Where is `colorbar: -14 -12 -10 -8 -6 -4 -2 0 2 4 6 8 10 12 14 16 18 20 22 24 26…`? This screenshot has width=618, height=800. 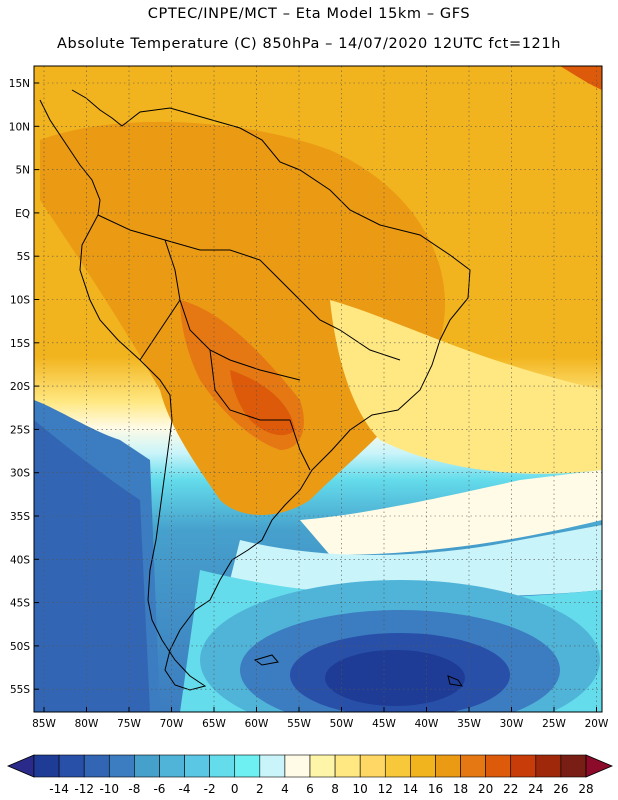
colorbar: -14 -12 -10 -8 -6 -4 -2 0 2 4 6 8 10 12 14 16 18 20 22 24 26… is located at coordinates (310, 775).